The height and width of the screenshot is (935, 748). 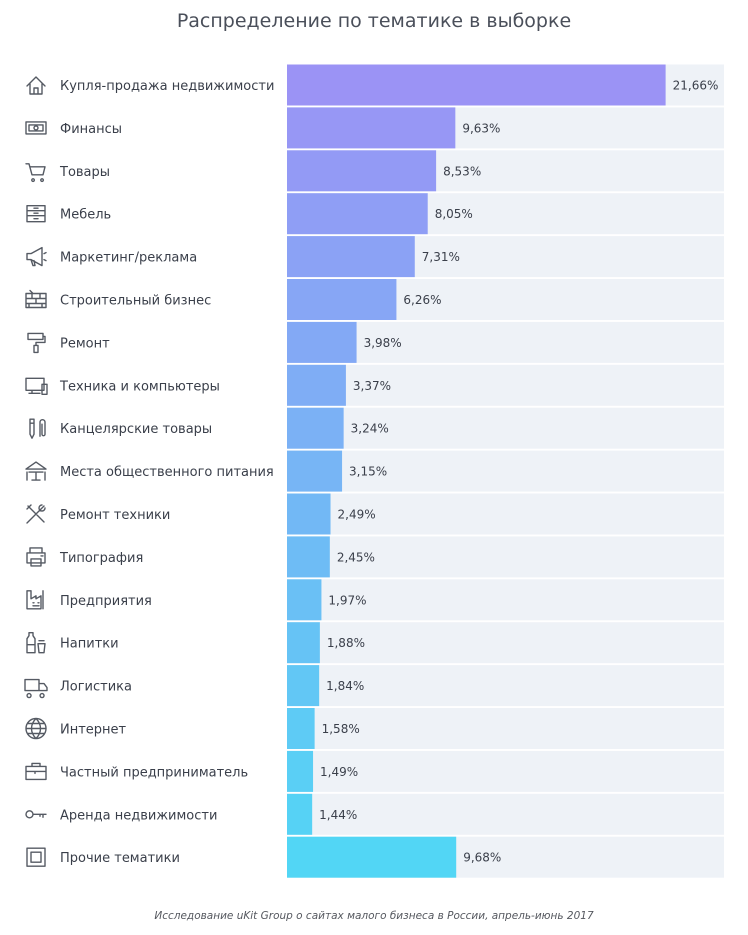 I want to click on category-label: Интернет, so click(x=93, y=730).